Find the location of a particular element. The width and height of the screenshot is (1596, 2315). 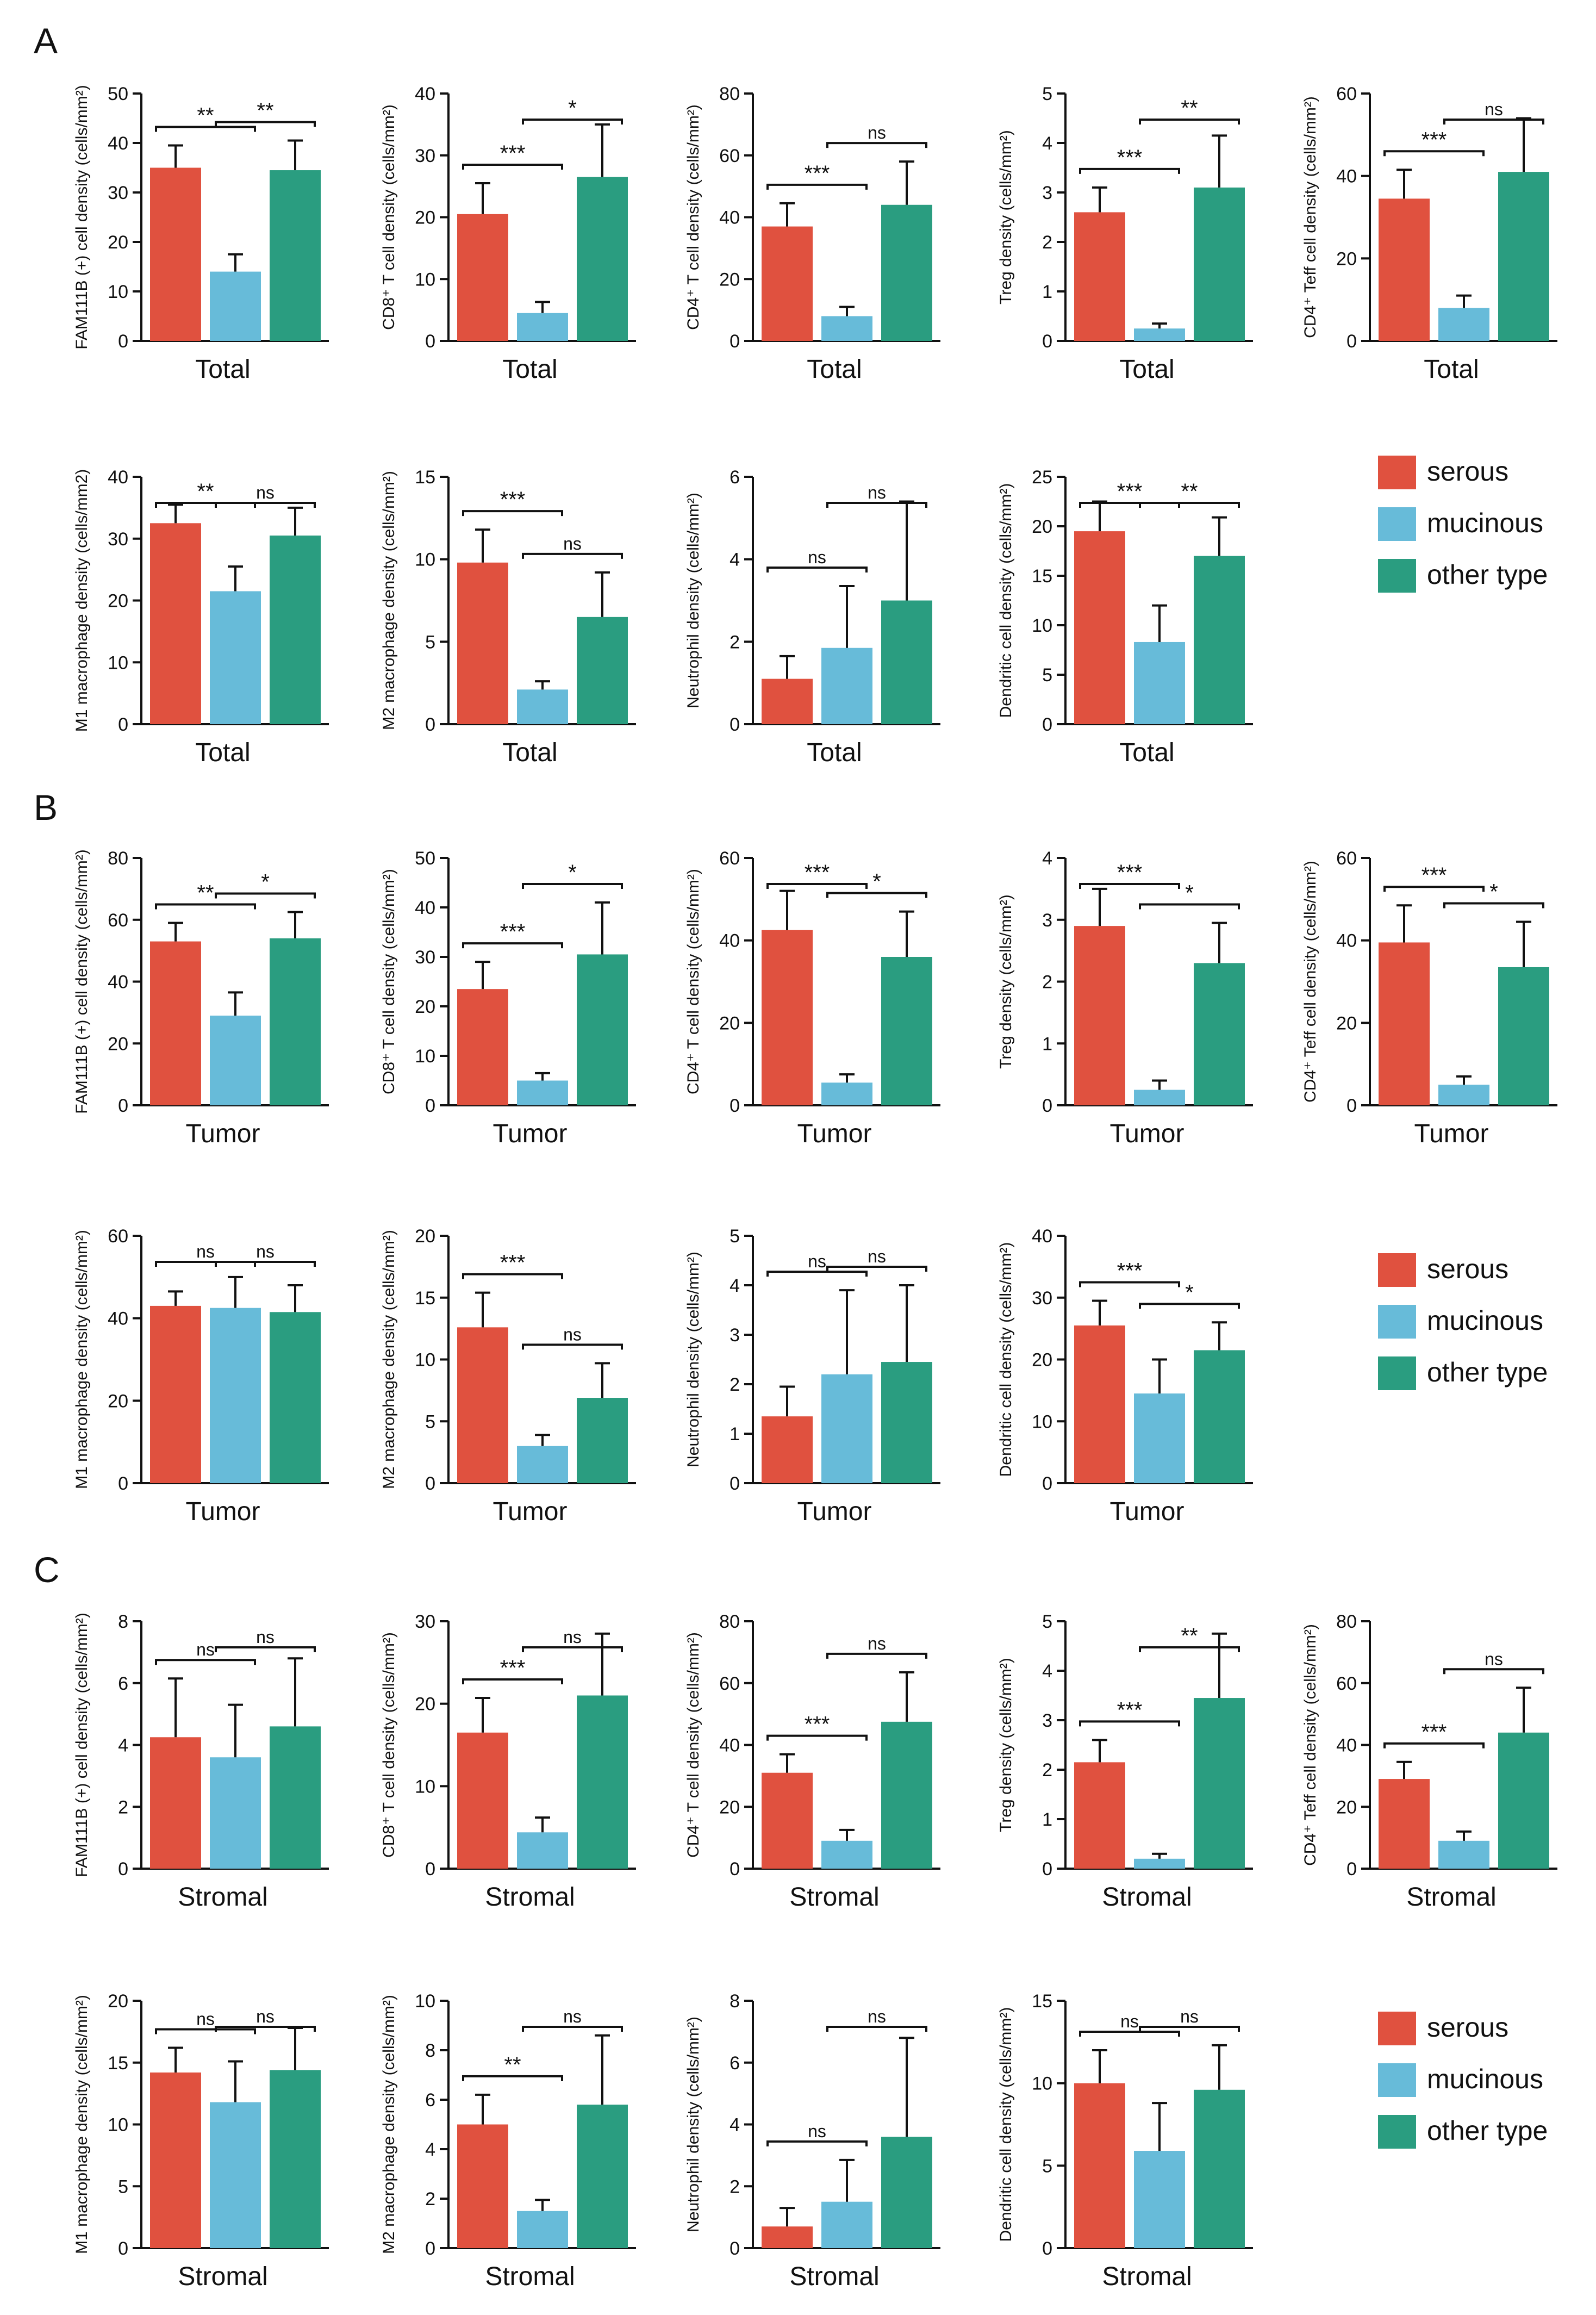

significance-label: ** is located at coordinates (205, 491).